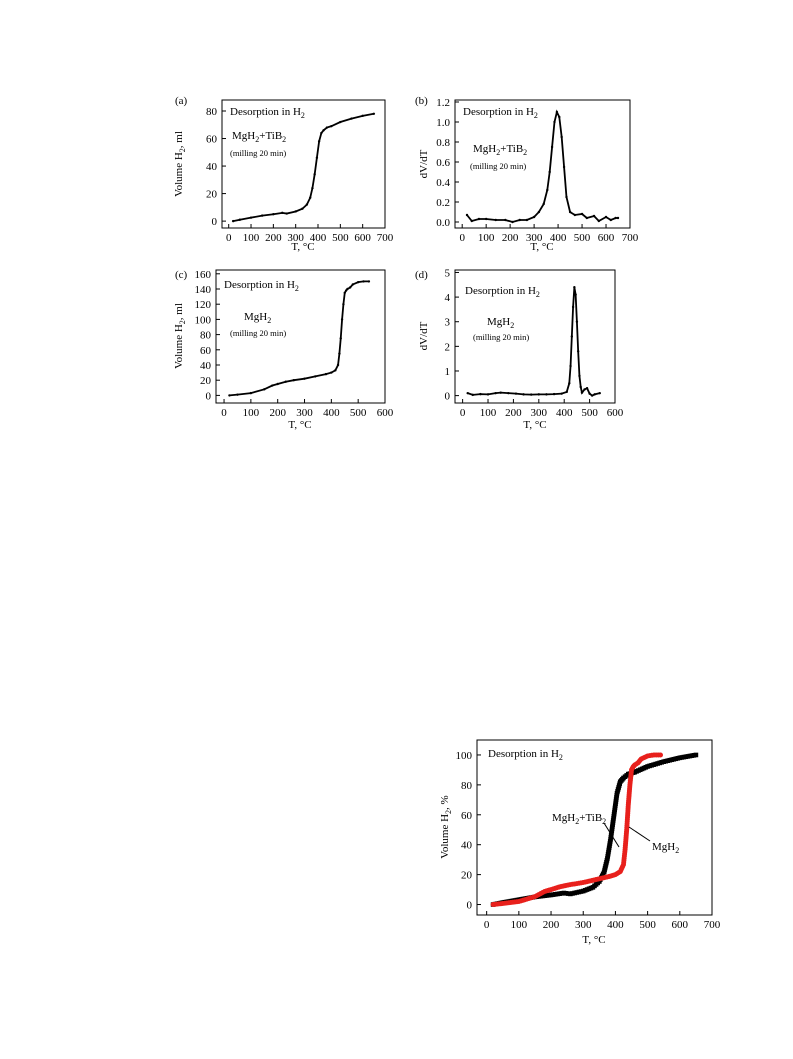 The image size is (793, 1059). Describe the element at coordinates (421, 275) in the screenshot. I see `panel-label: (d)` at that location.